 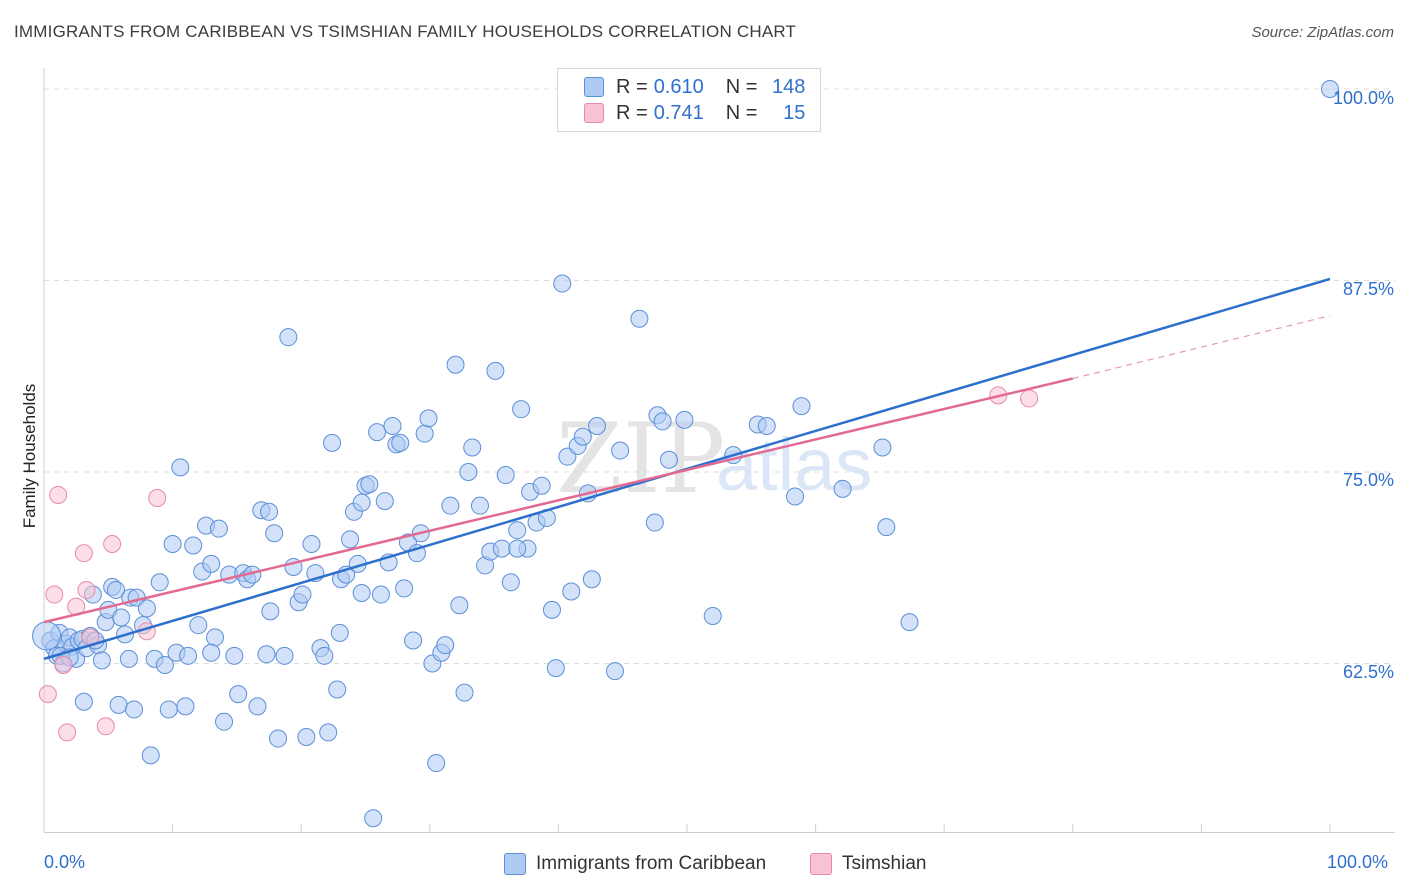 What do you see at coordinates (65, 862) in the screenshot?
I see `x-tick-label-min: 0.0%` at bounding box center [65, 862].